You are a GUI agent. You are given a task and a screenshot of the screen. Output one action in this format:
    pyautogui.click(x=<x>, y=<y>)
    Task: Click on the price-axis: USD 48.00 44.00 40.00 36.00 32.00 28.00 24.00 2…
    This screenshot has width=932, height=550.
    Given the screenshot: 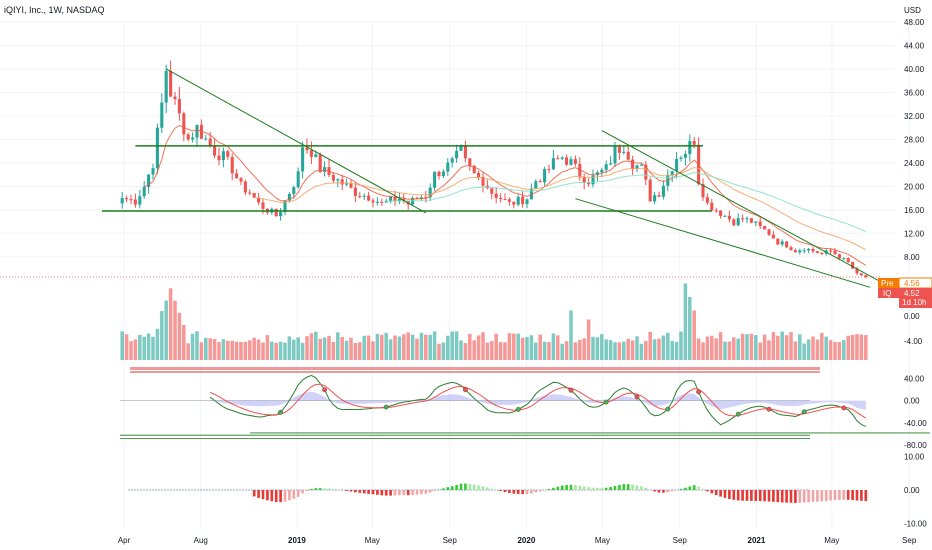 What is the action you would take?
    pyautogui.click(x=915, y=267)
    